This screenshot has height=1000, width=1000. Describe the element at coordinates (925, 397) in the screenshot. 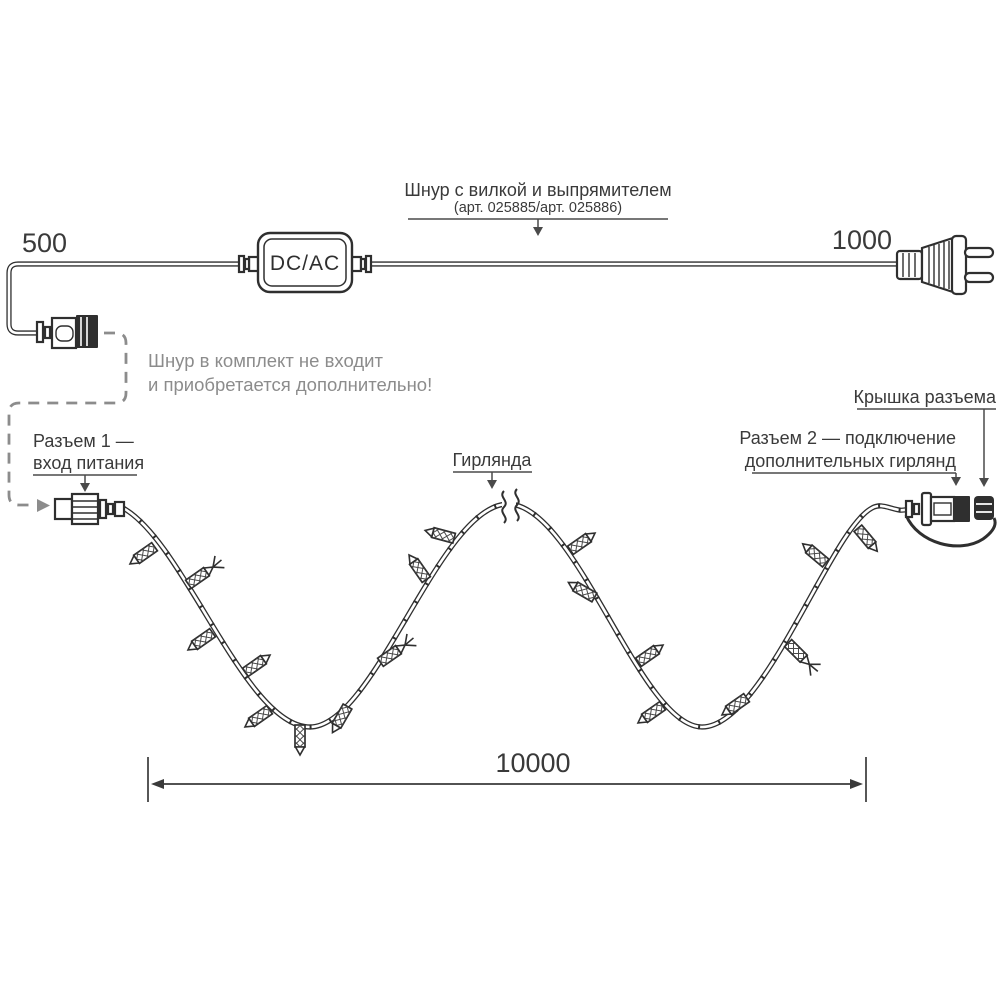

I see `cap-label: Крышка разъема` at that location.